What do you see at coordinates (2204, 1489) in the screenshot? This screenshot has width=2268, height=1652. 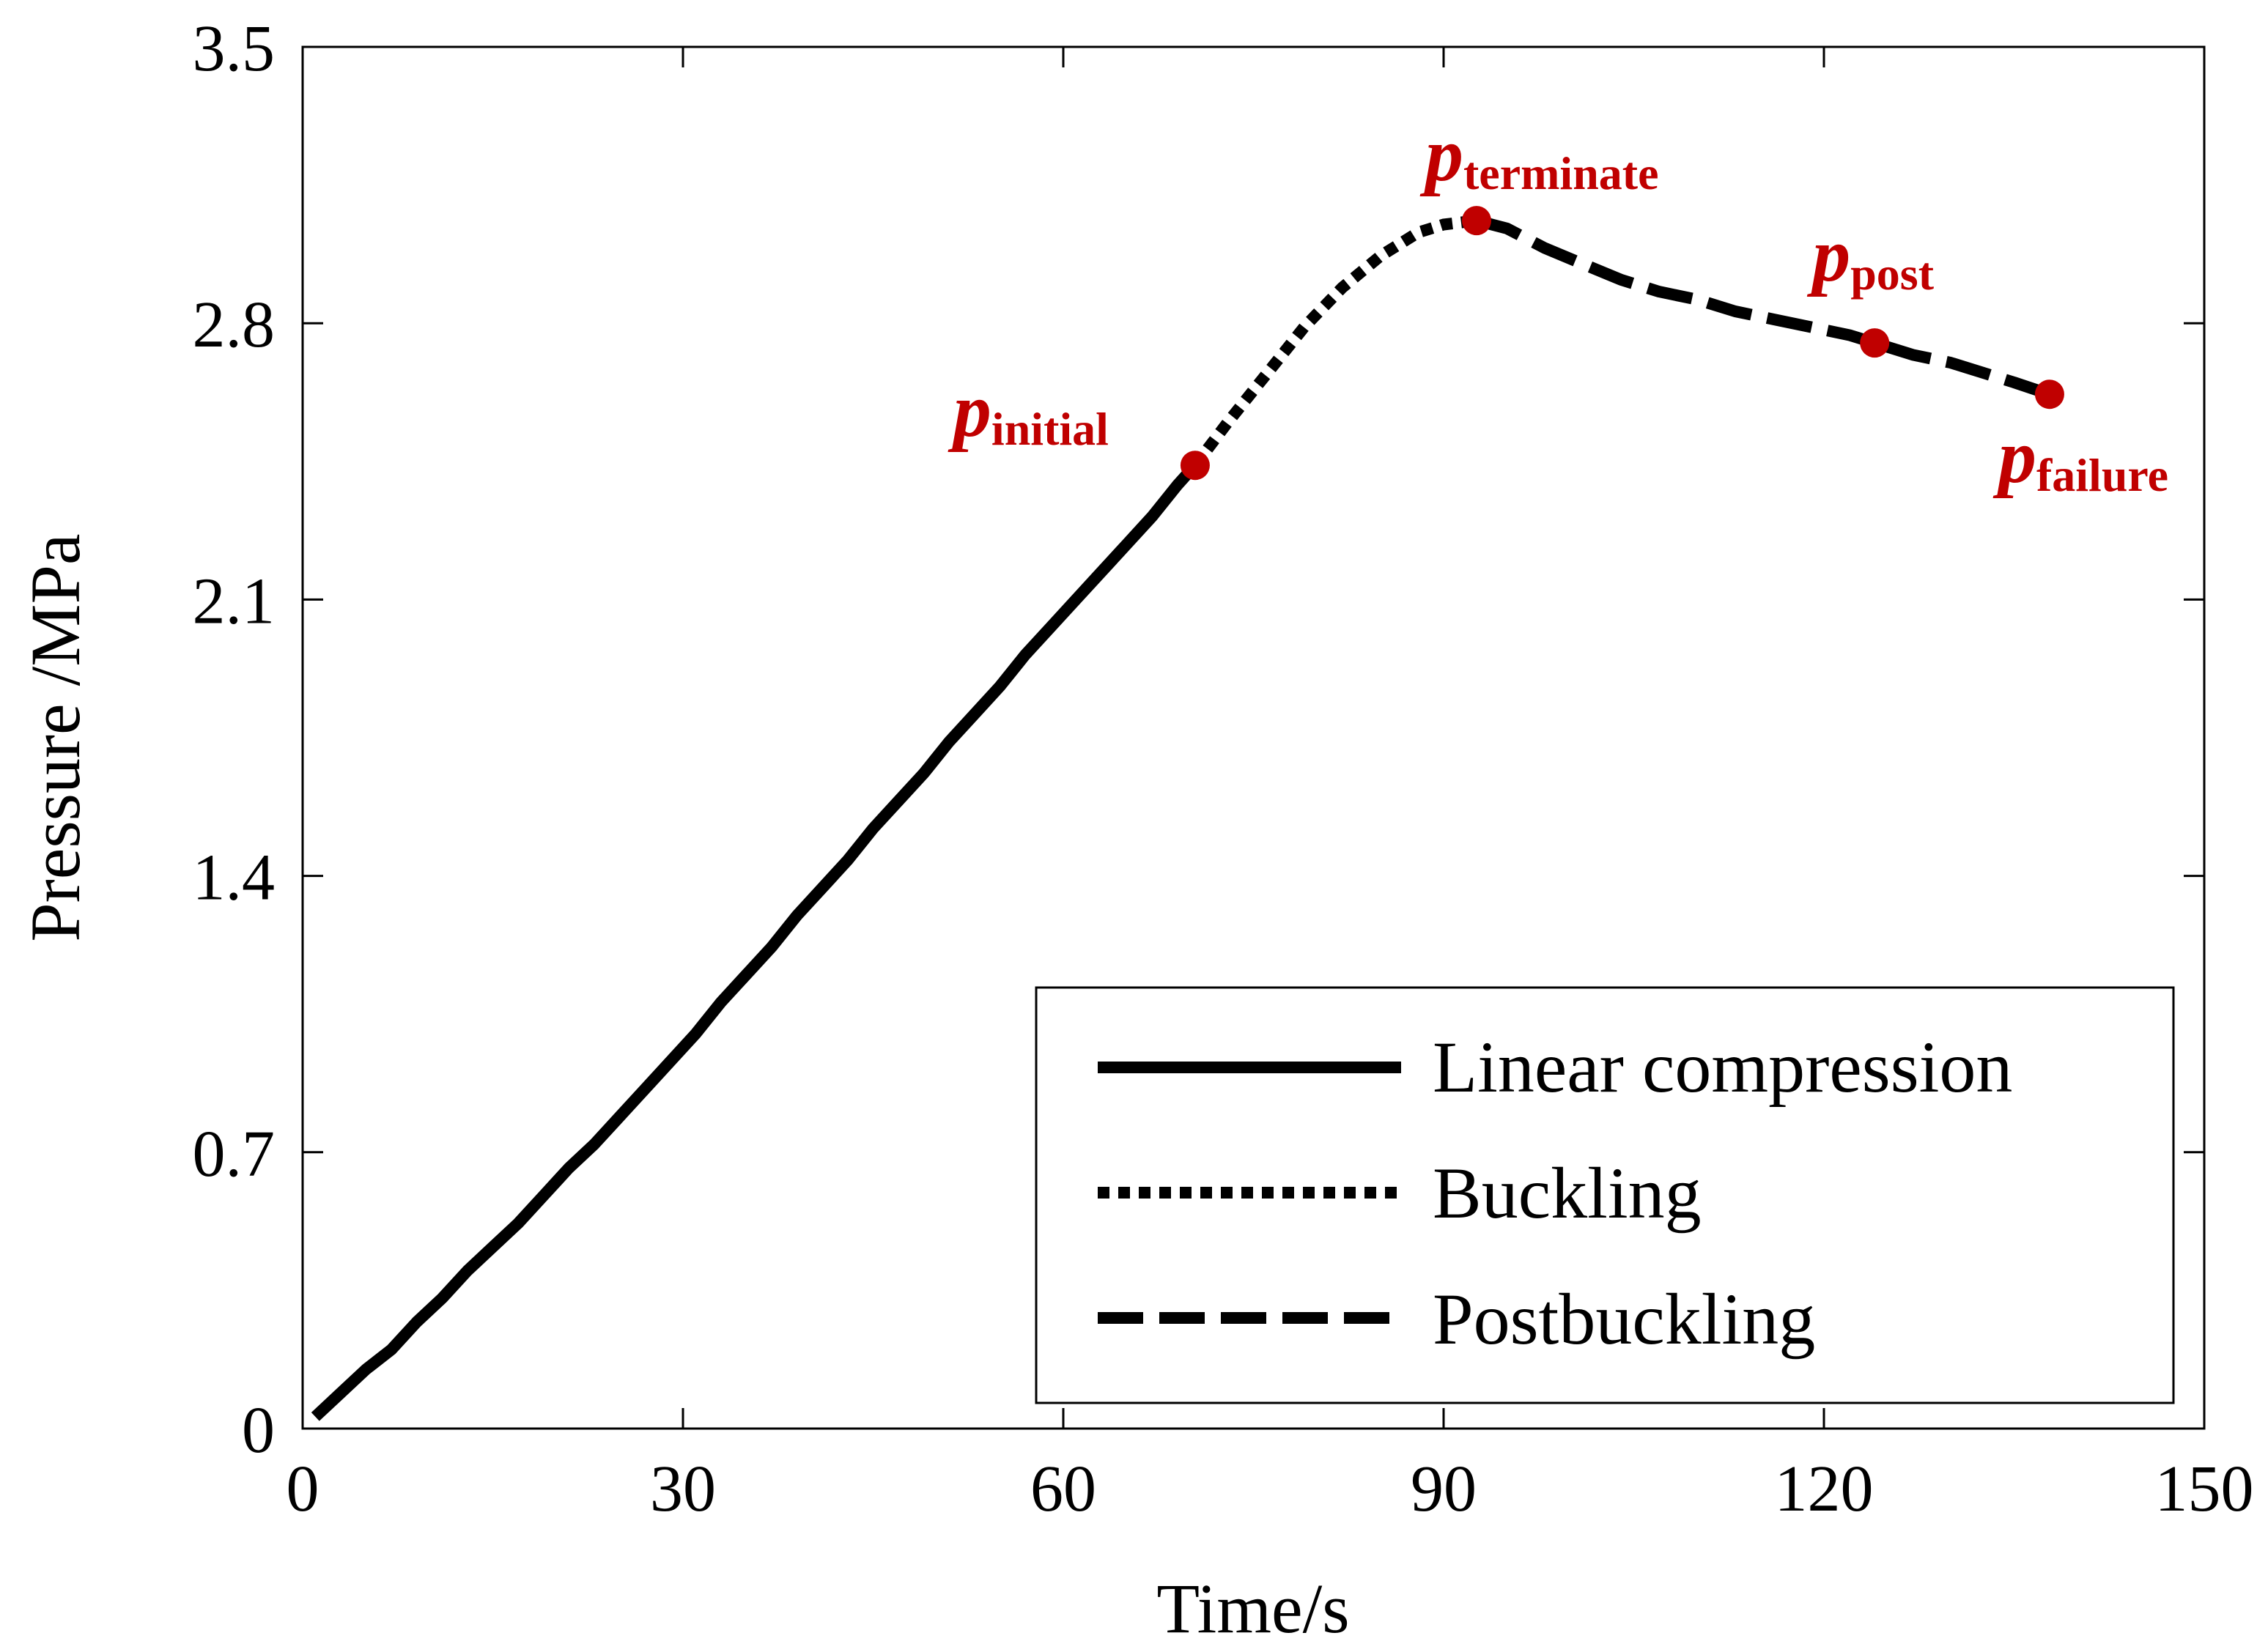 I see `x-tick-label: 150` at bounding box center [2204, 1489].